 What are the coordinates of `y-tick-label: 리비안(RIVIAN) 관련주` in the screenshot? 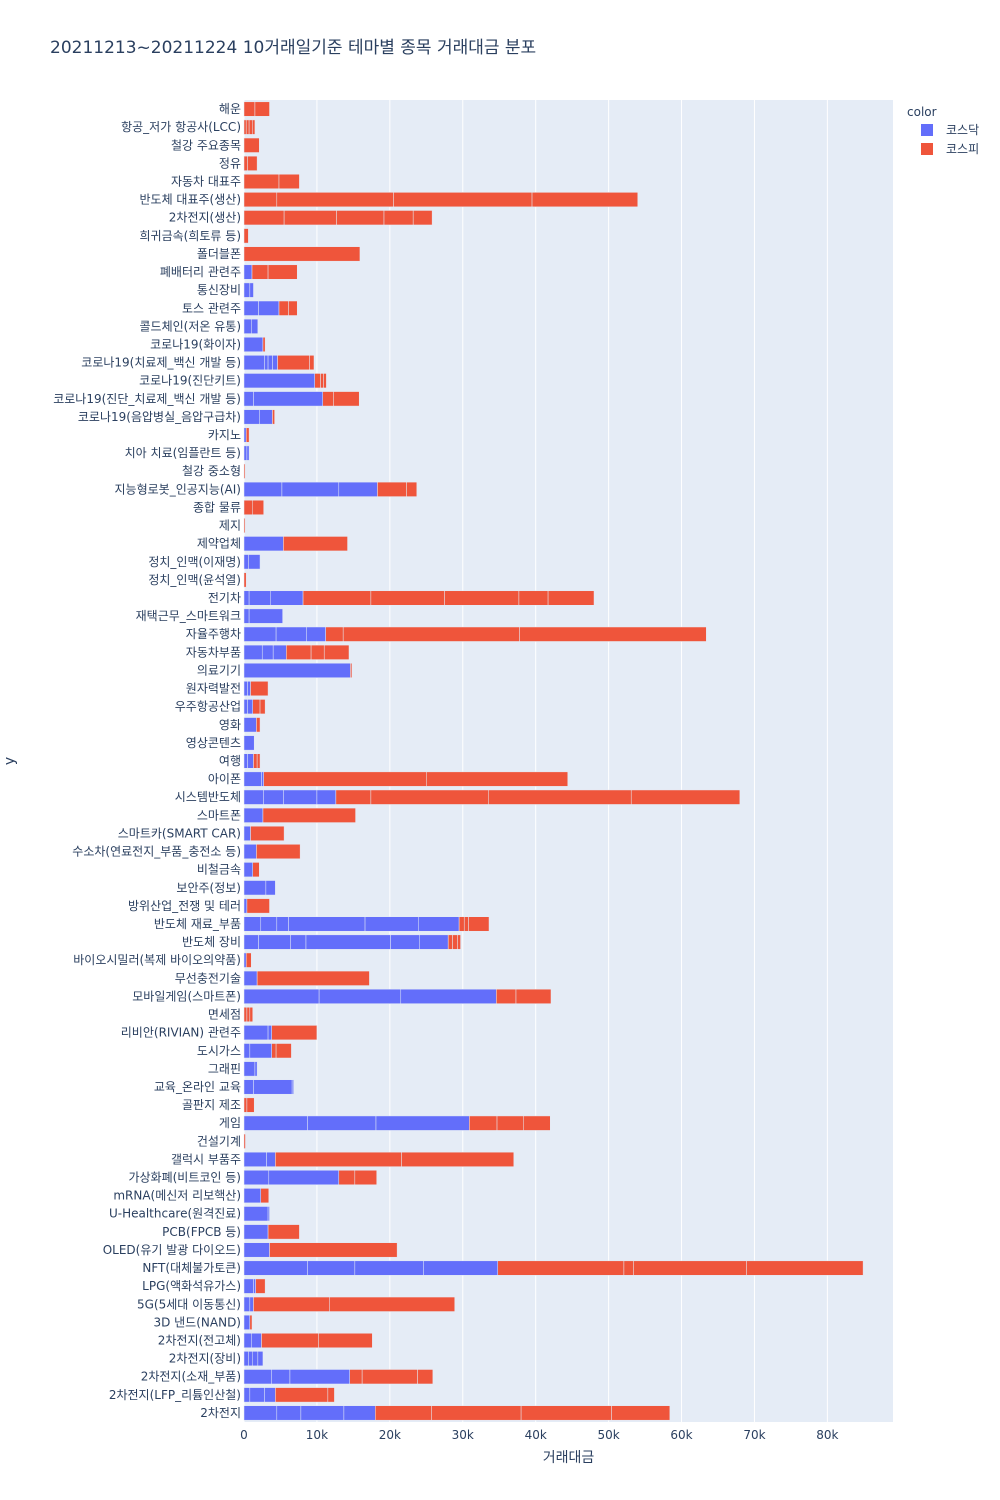 It's located at (181, 1033).